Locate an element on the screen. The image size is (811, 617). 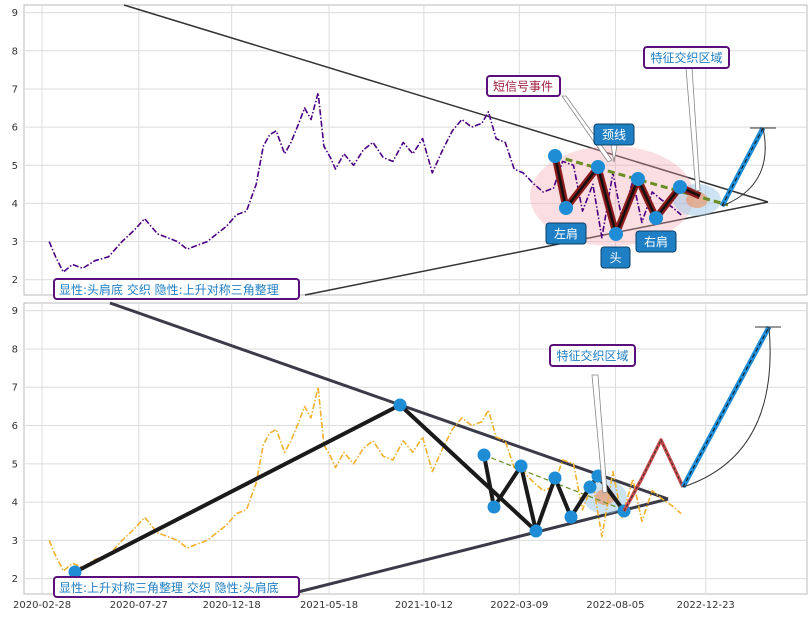
x-tick-label: 2022-08-05 is located at coordinates (615, 605).